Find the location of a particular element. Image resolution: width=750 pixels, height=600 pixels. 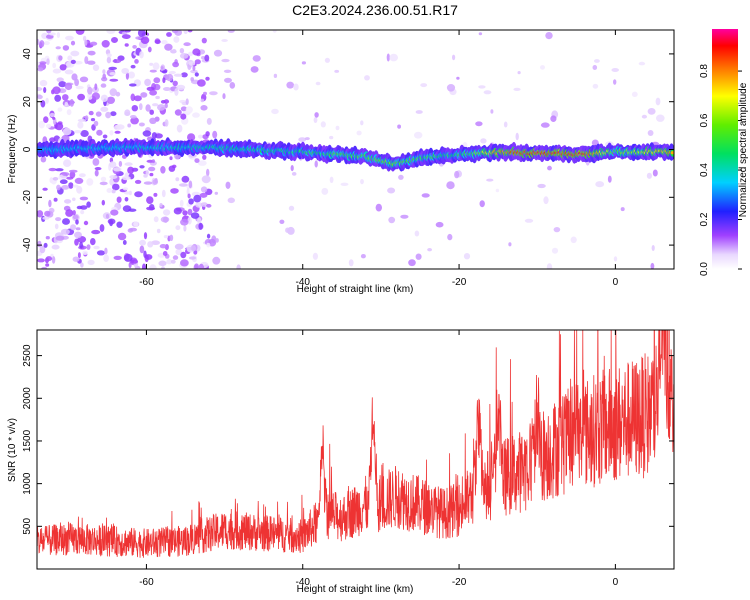

y-tick-label: 0 is located at coordinates (27, 149).